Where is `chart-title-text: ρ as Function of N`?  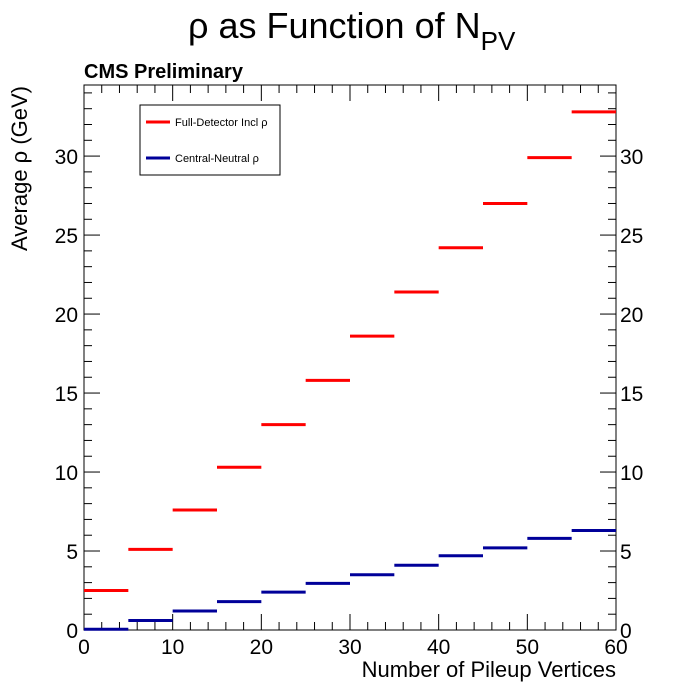
chart-title-text: ρ as Function of N is located at coordinates (334, 25).